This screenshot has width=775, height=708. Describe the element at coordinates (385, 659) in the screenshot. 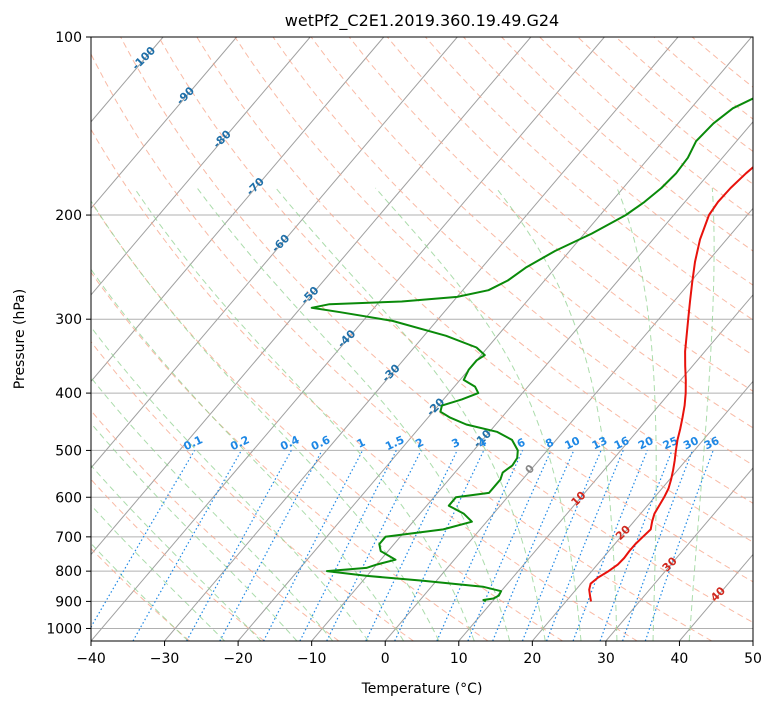

I see `x-tick-label: 0` at that location.